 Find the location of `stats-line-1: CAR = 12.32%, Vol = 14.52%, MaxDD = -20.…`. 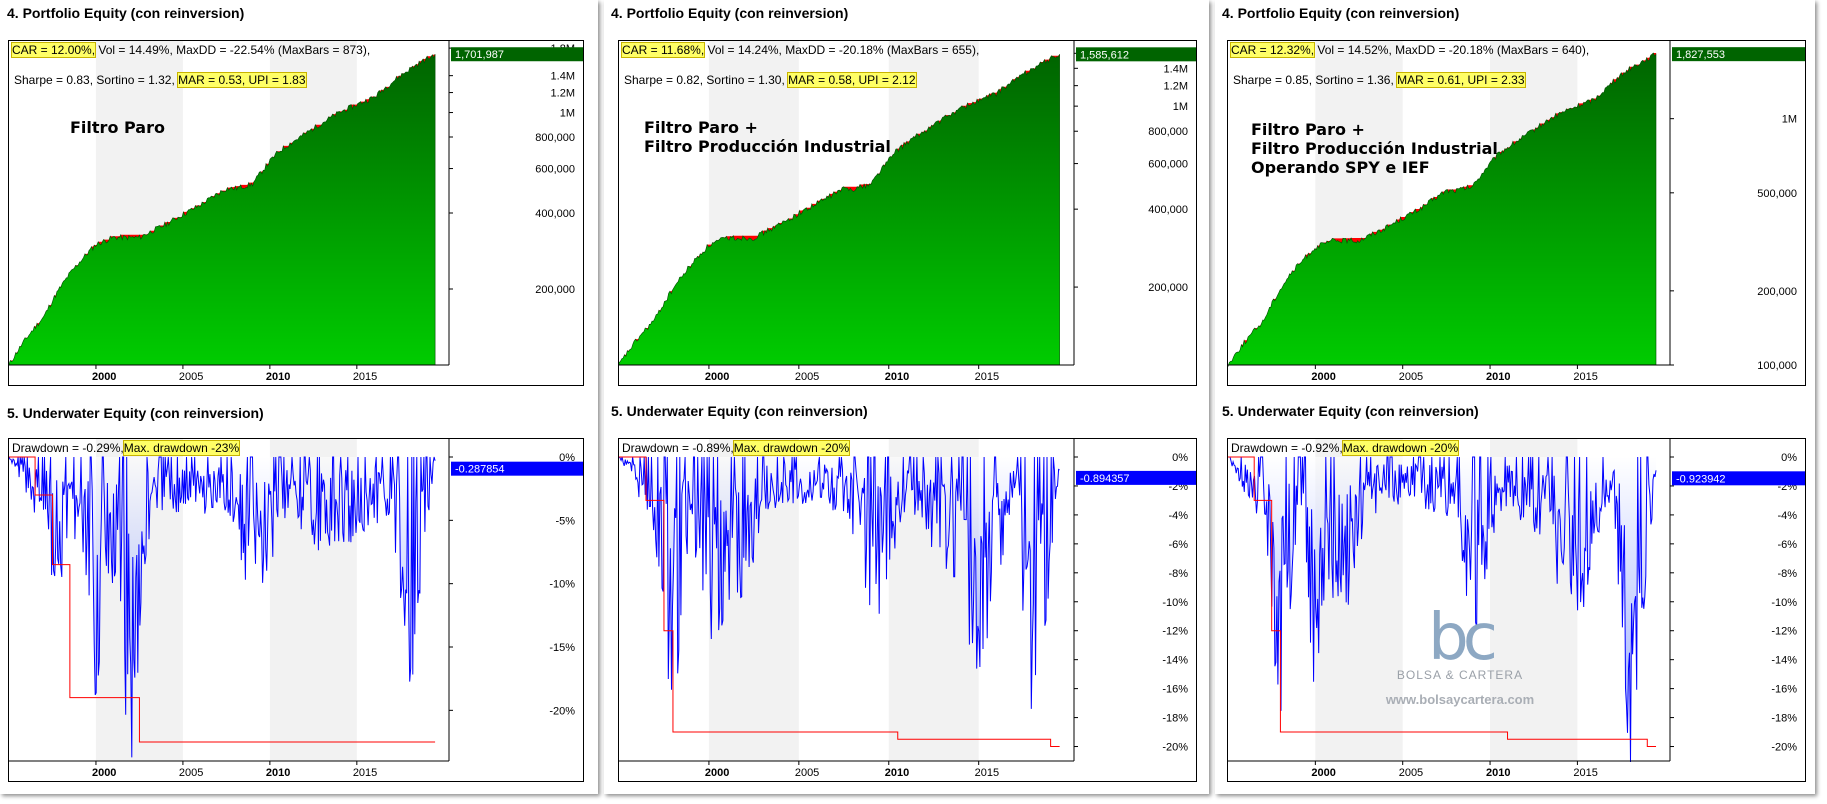

stats-line-1: CAR = 12.32%, Vol = 14.52%, MaxDD = -20.… is located at coordinates (1409, 50).